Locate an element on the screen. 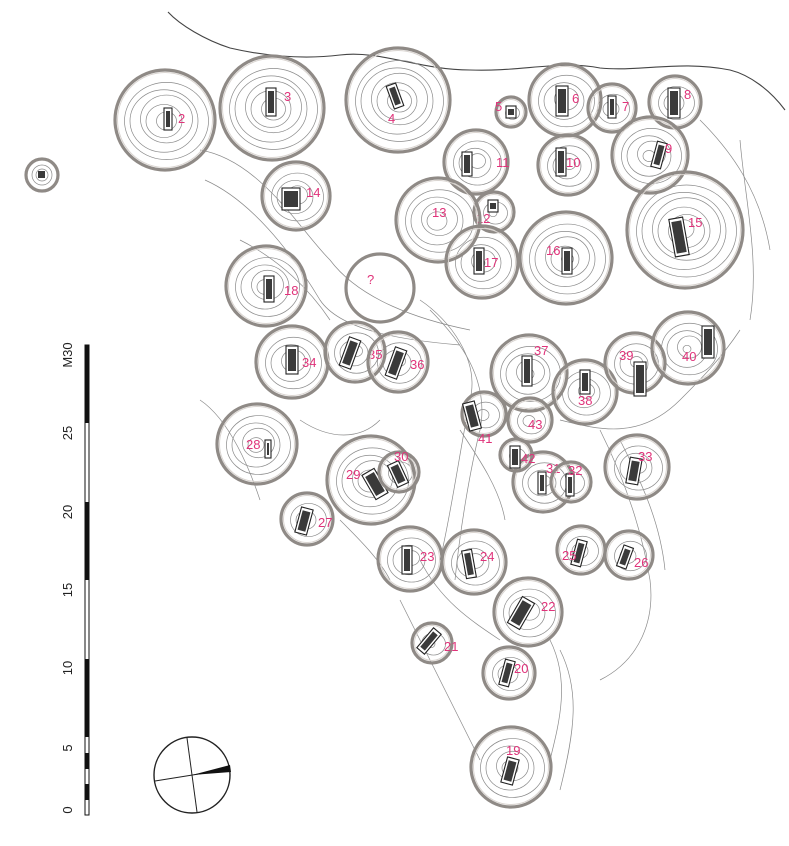 This screenshot has width=789, height=846. mound-41: 41 is located at coordinates (484, 418).